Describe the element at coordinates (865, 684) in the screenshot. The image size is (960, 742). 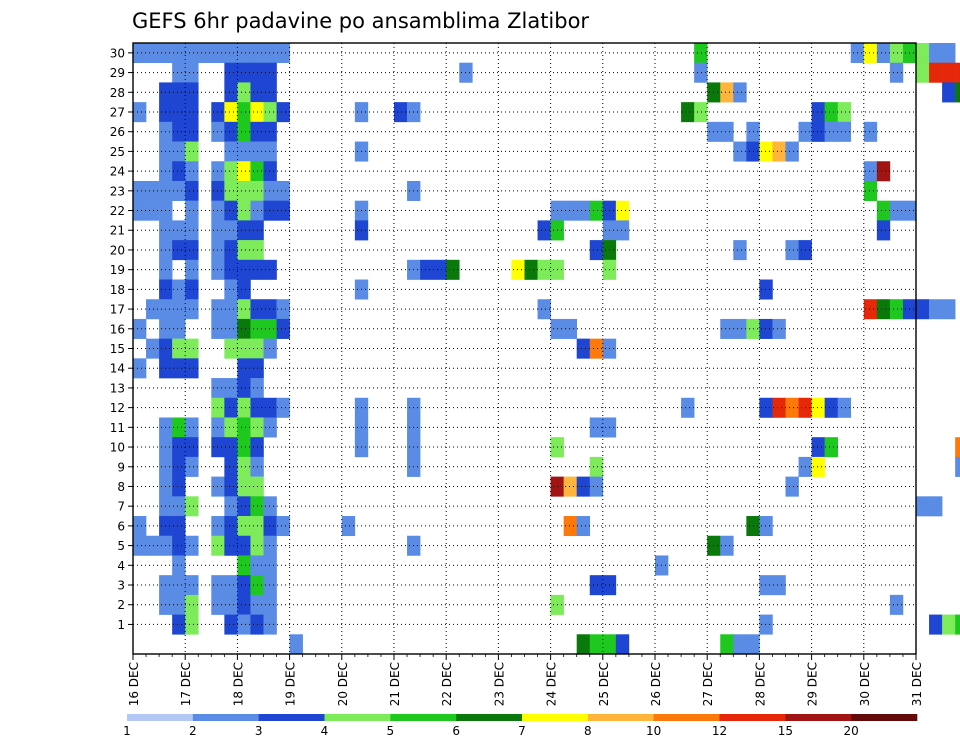
I see `x-tick-label: 30 DEC` at that location.